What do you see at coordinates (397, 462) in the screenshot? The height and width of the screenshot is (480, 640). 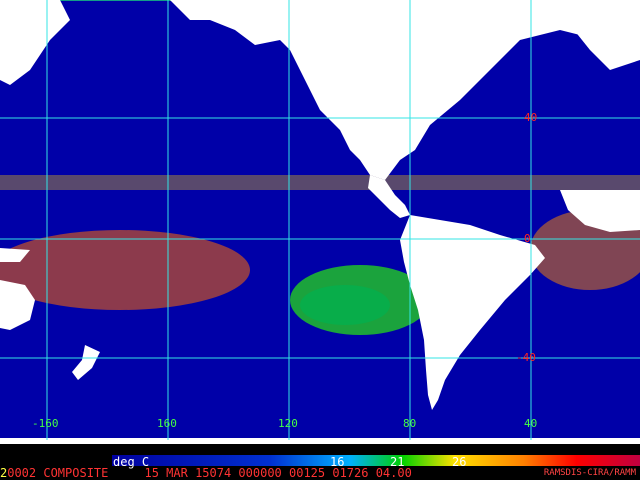 I see `colorbar-tick: 21` at bounding box center [397, 462].